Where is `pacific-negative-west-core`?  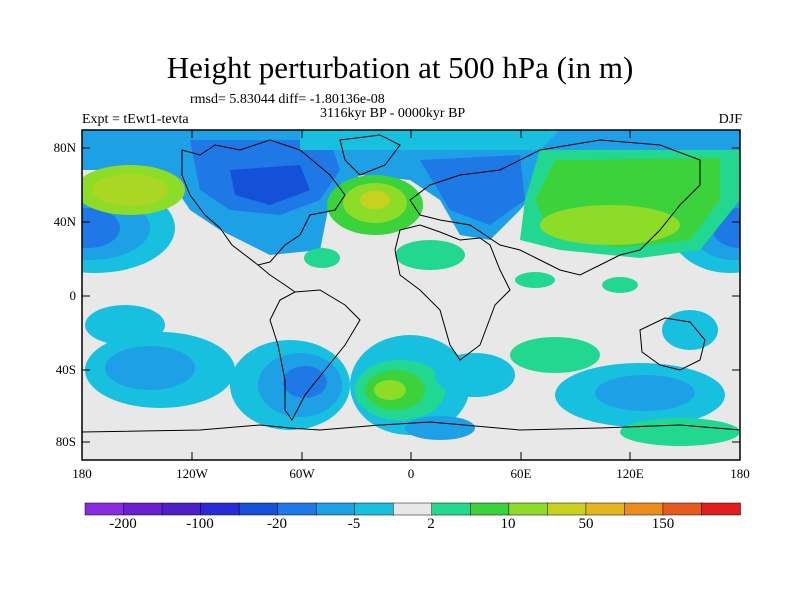 pacific-negative-west-core is located at coordinates (101, 228).